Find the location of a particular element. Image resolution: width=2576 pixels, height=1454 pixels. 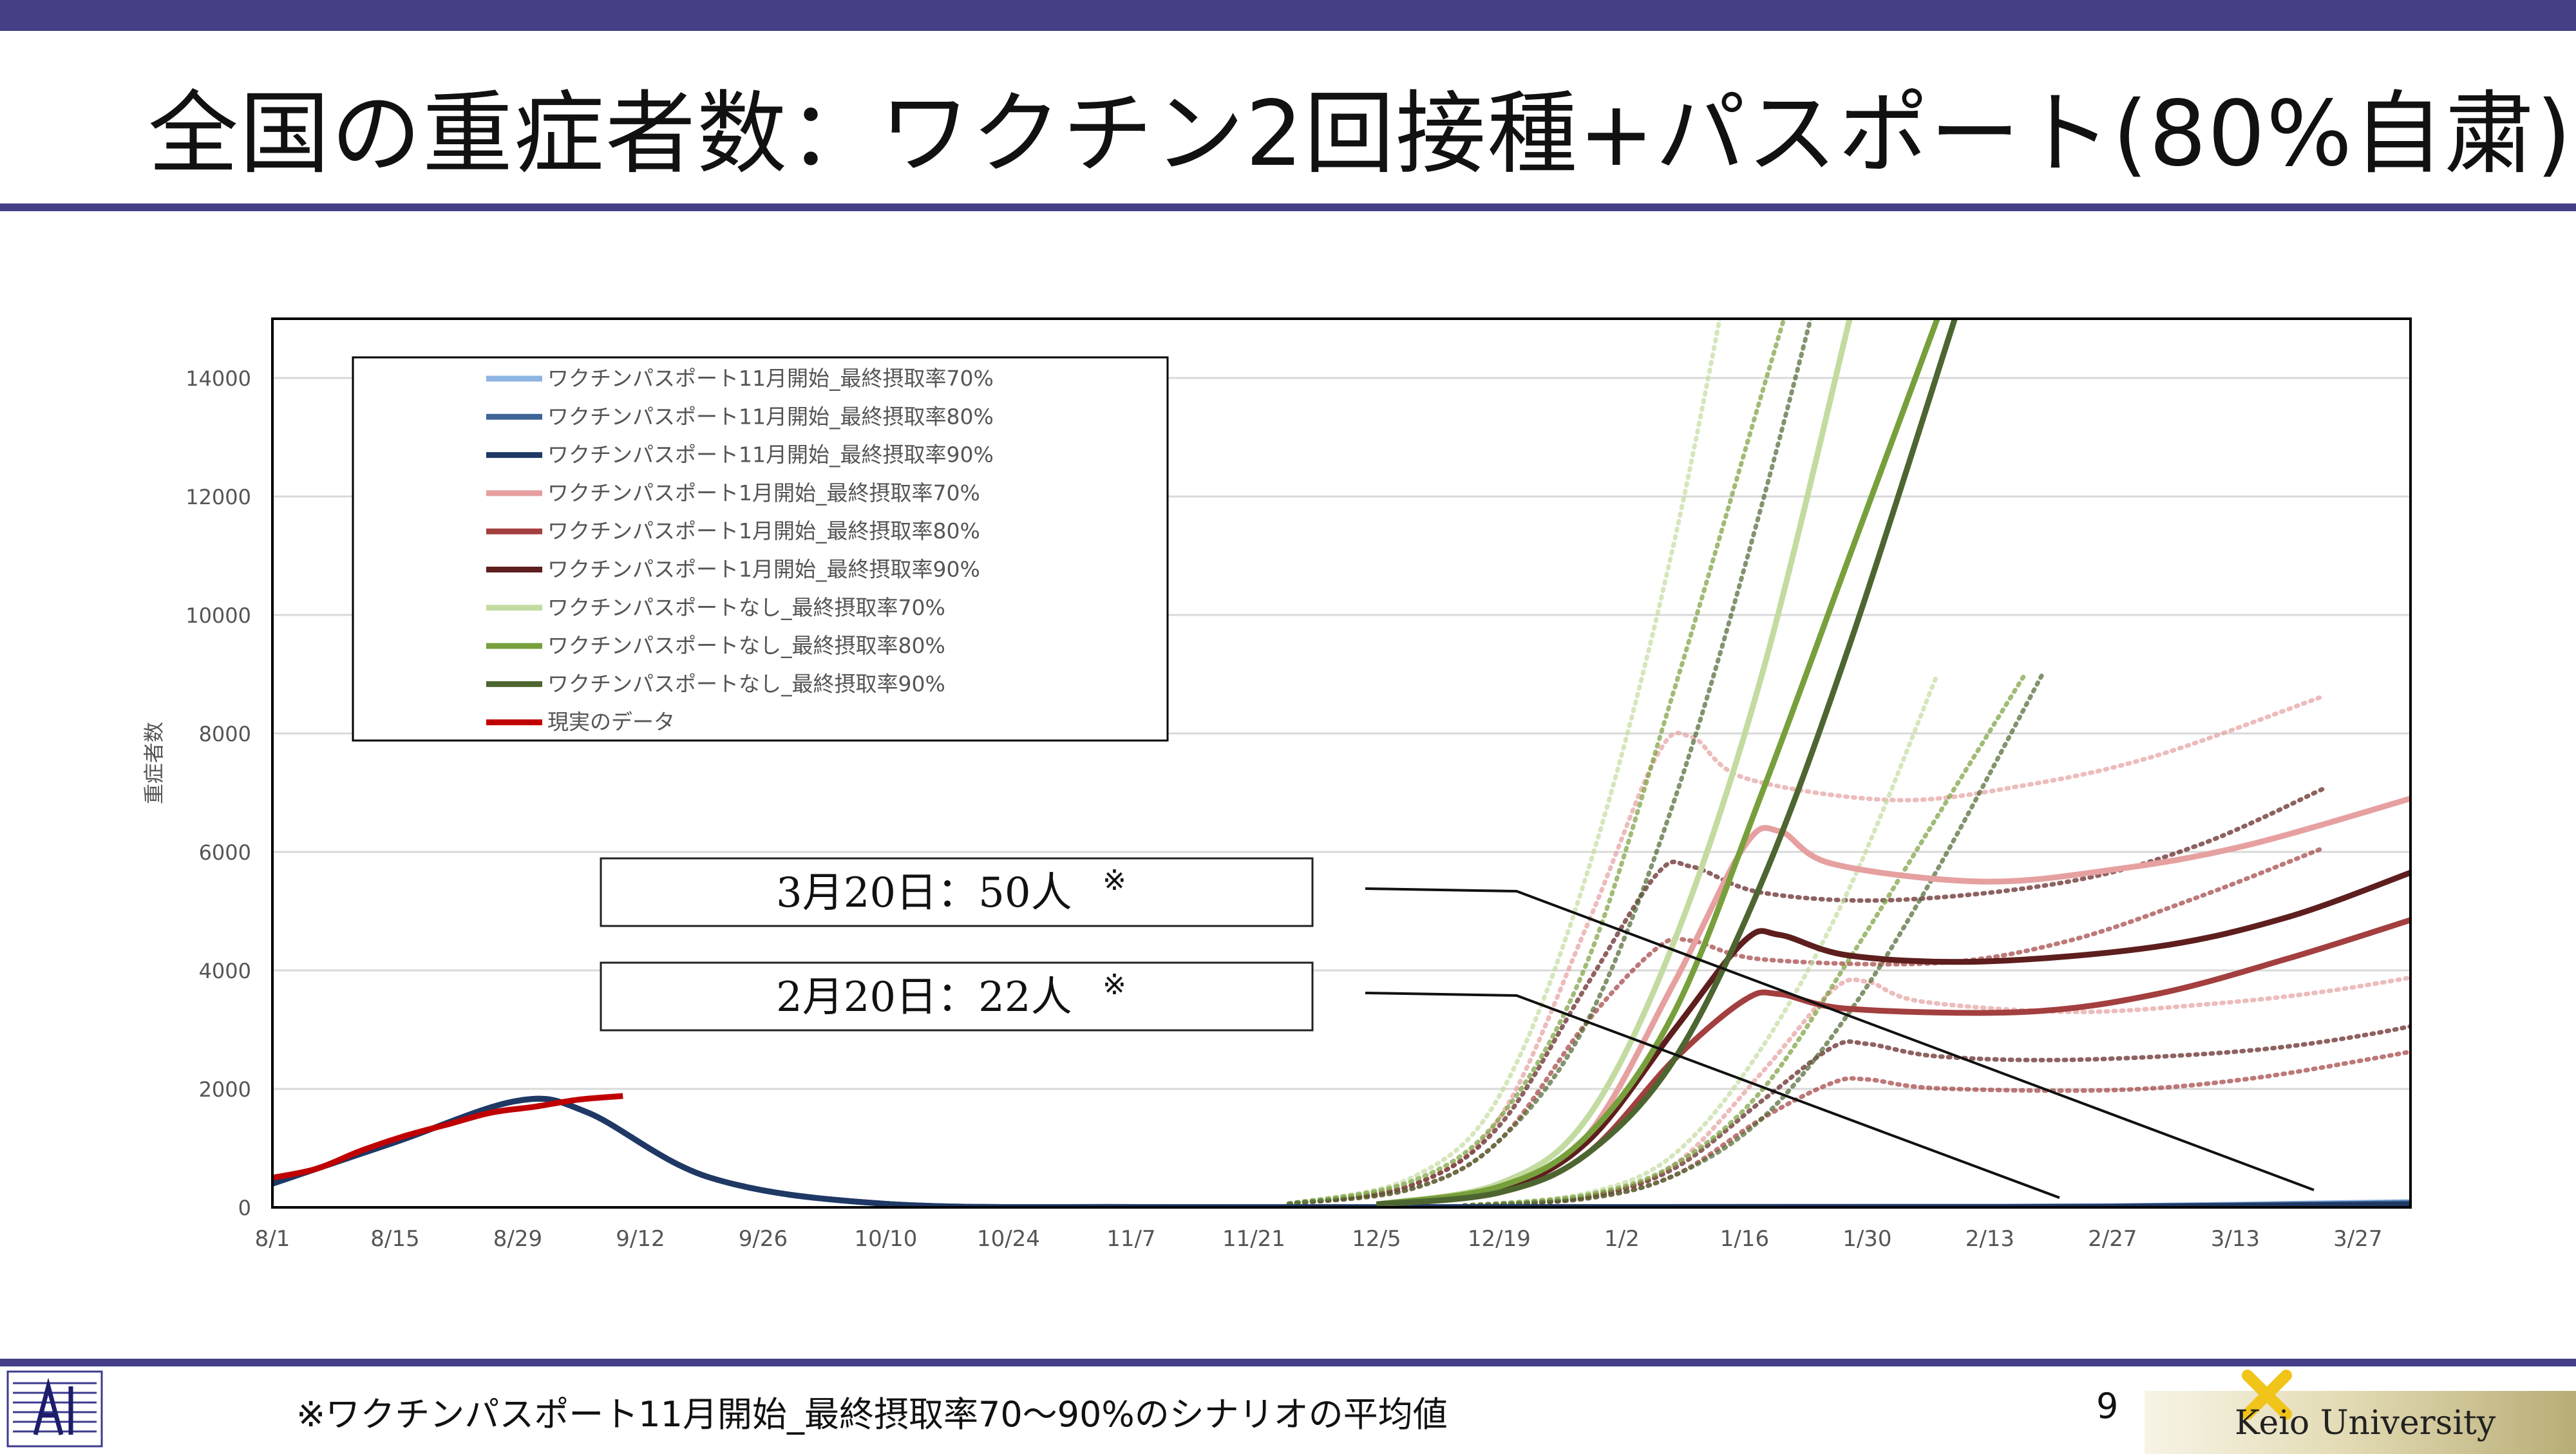

y-axis-label: 重症者数 is located at coordinates (154, 763).